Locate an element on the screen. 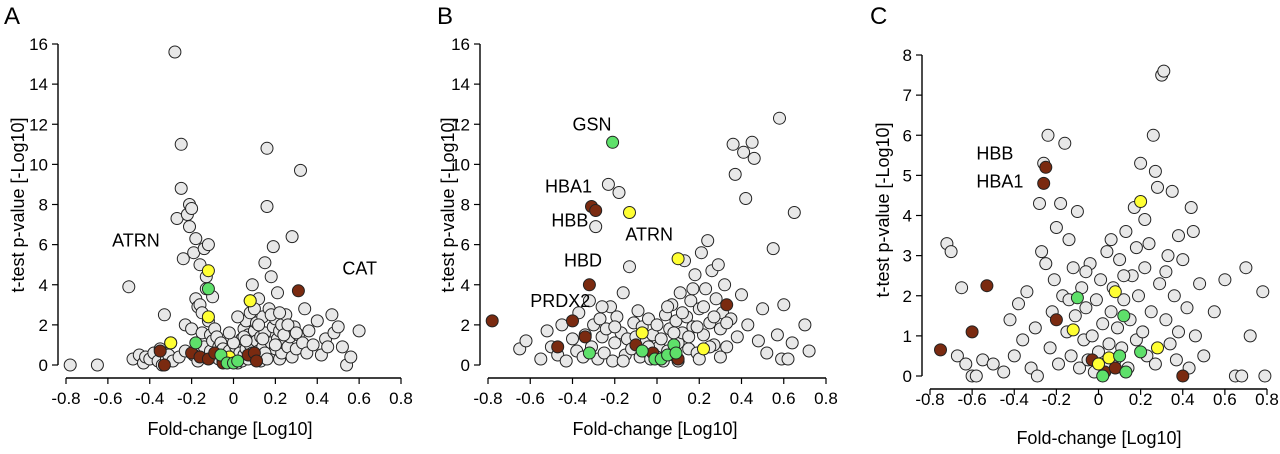 Image resolution: width=1280 pixels, height=454 pixels. y-tick-label: 5 is located at coordinates (907, 175).